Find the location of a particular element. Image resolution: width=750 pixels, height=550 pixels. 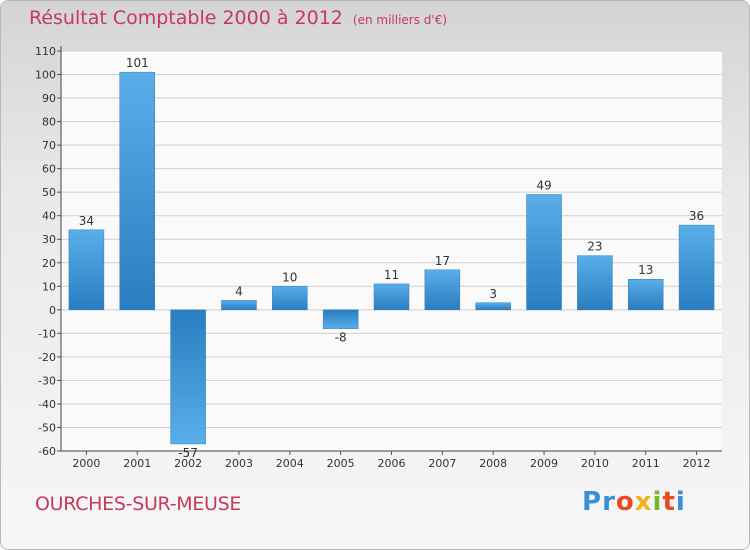

place-name: OURCHES-SUR-MEUSE is located at coordinates (138, 504).